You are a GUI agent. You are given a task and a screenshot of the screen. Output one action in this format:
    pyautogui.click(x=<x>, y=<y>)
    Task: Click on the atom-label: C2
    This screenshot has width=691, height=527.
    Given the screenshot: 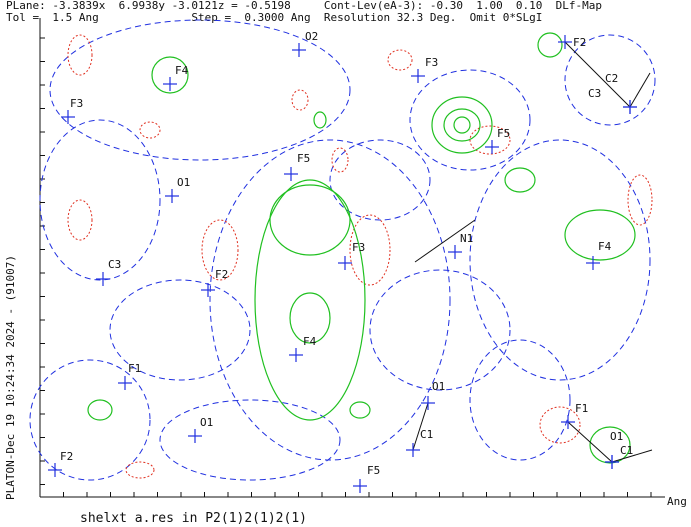 What is the action you would take?
    pyautogui.click(x=611, y=78)
    